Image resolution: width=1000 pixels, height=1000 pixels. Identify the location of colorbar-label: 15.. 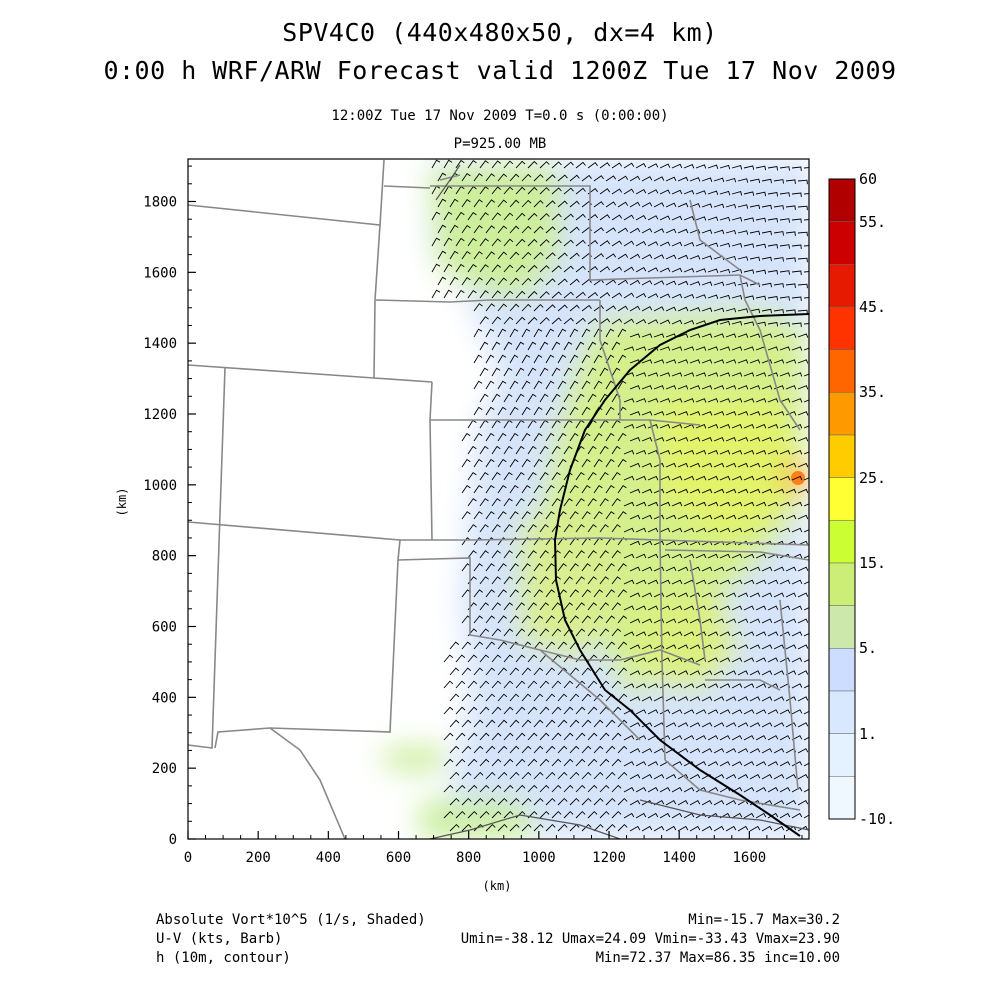
(872, 563).